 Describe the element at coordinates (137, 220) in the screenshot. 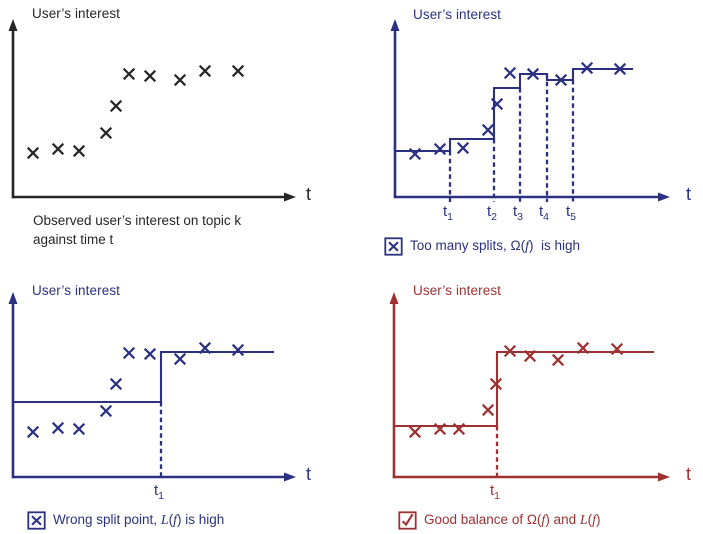

I see `caption-observed-line-1: Observed user’s interest on topic k` at that location.